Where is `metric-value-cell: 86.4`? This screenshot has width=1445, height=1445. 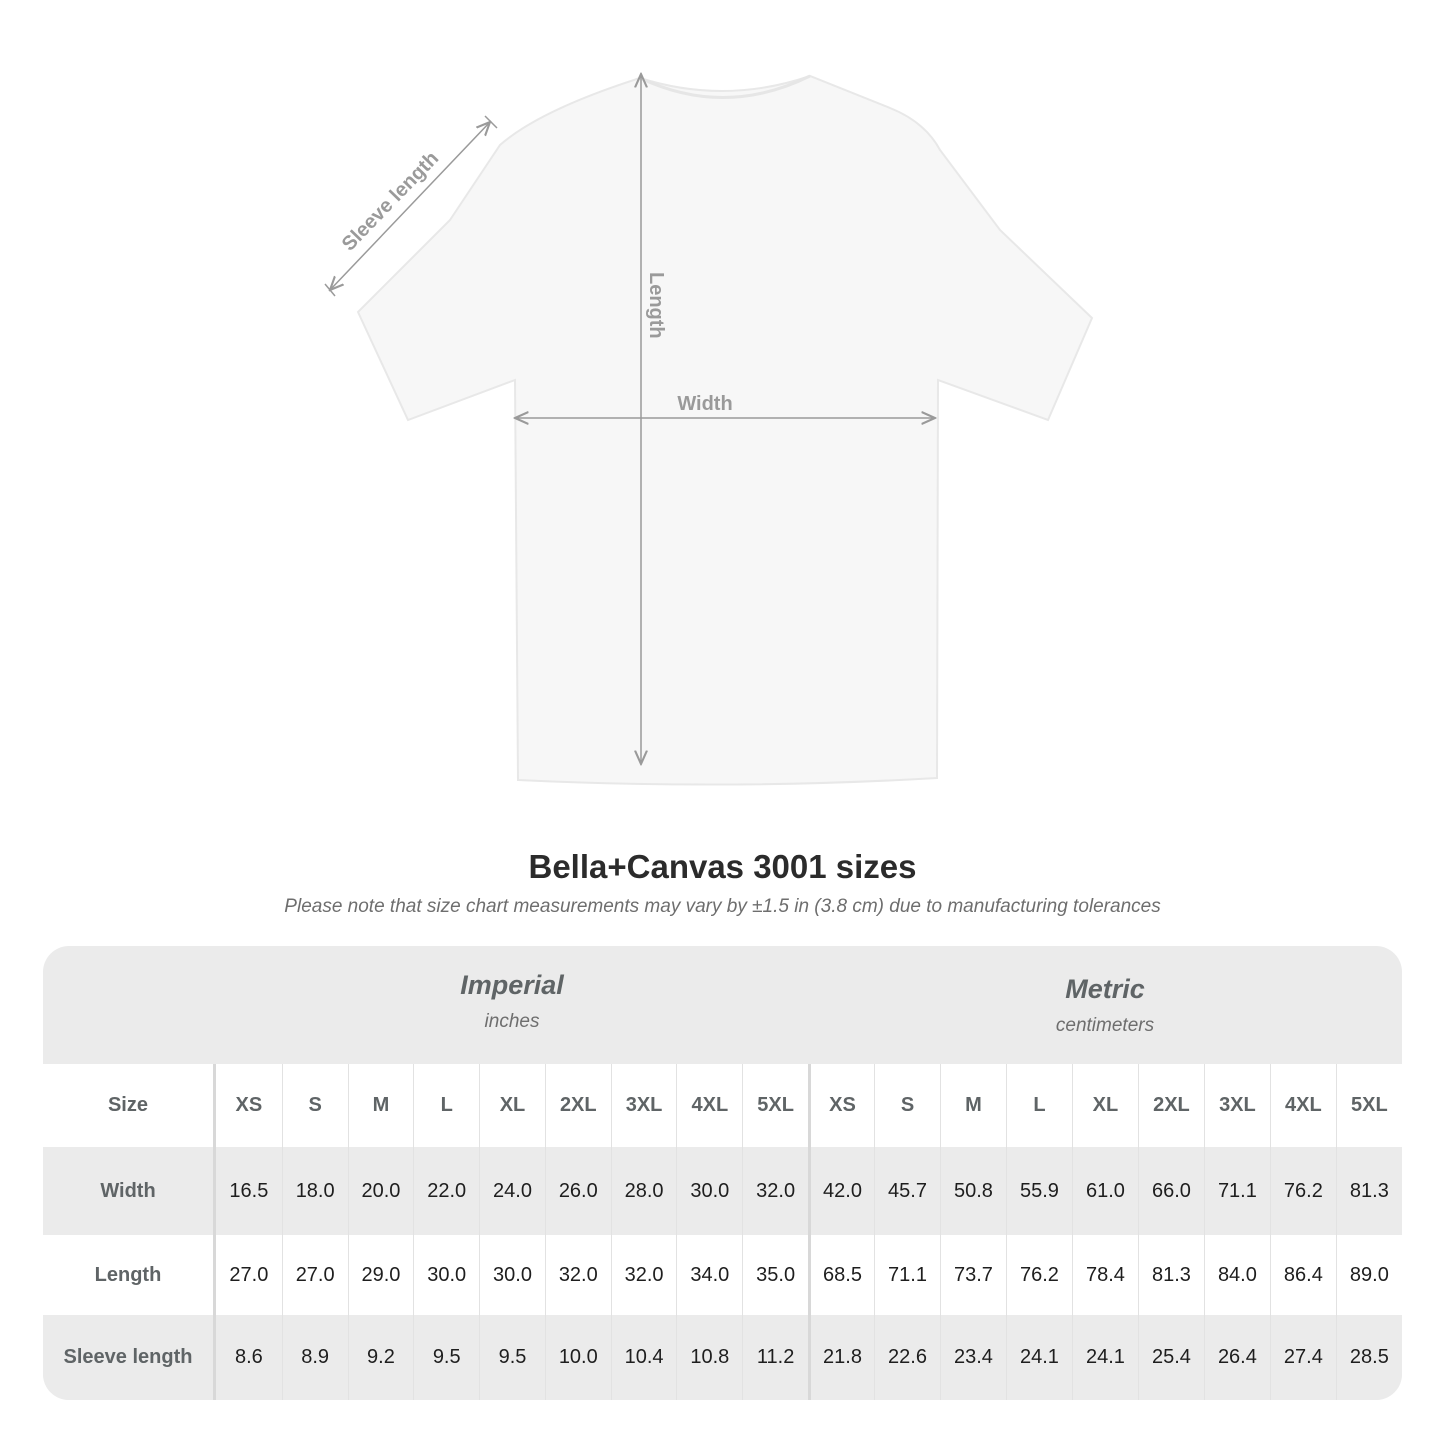 metric-value-cell: 86.4 is located at coordinates (1302, 1275).